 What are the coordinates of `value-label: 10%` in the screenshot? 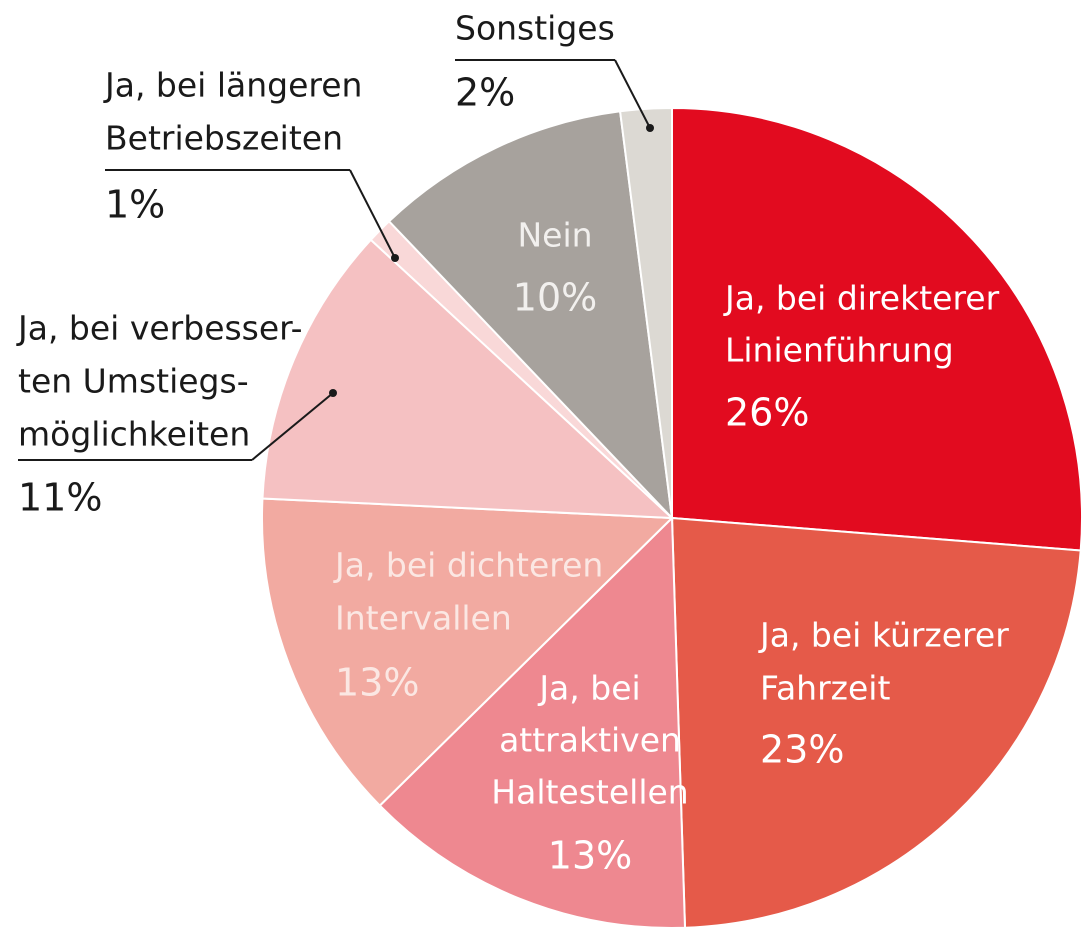 It's located at (555, 298).